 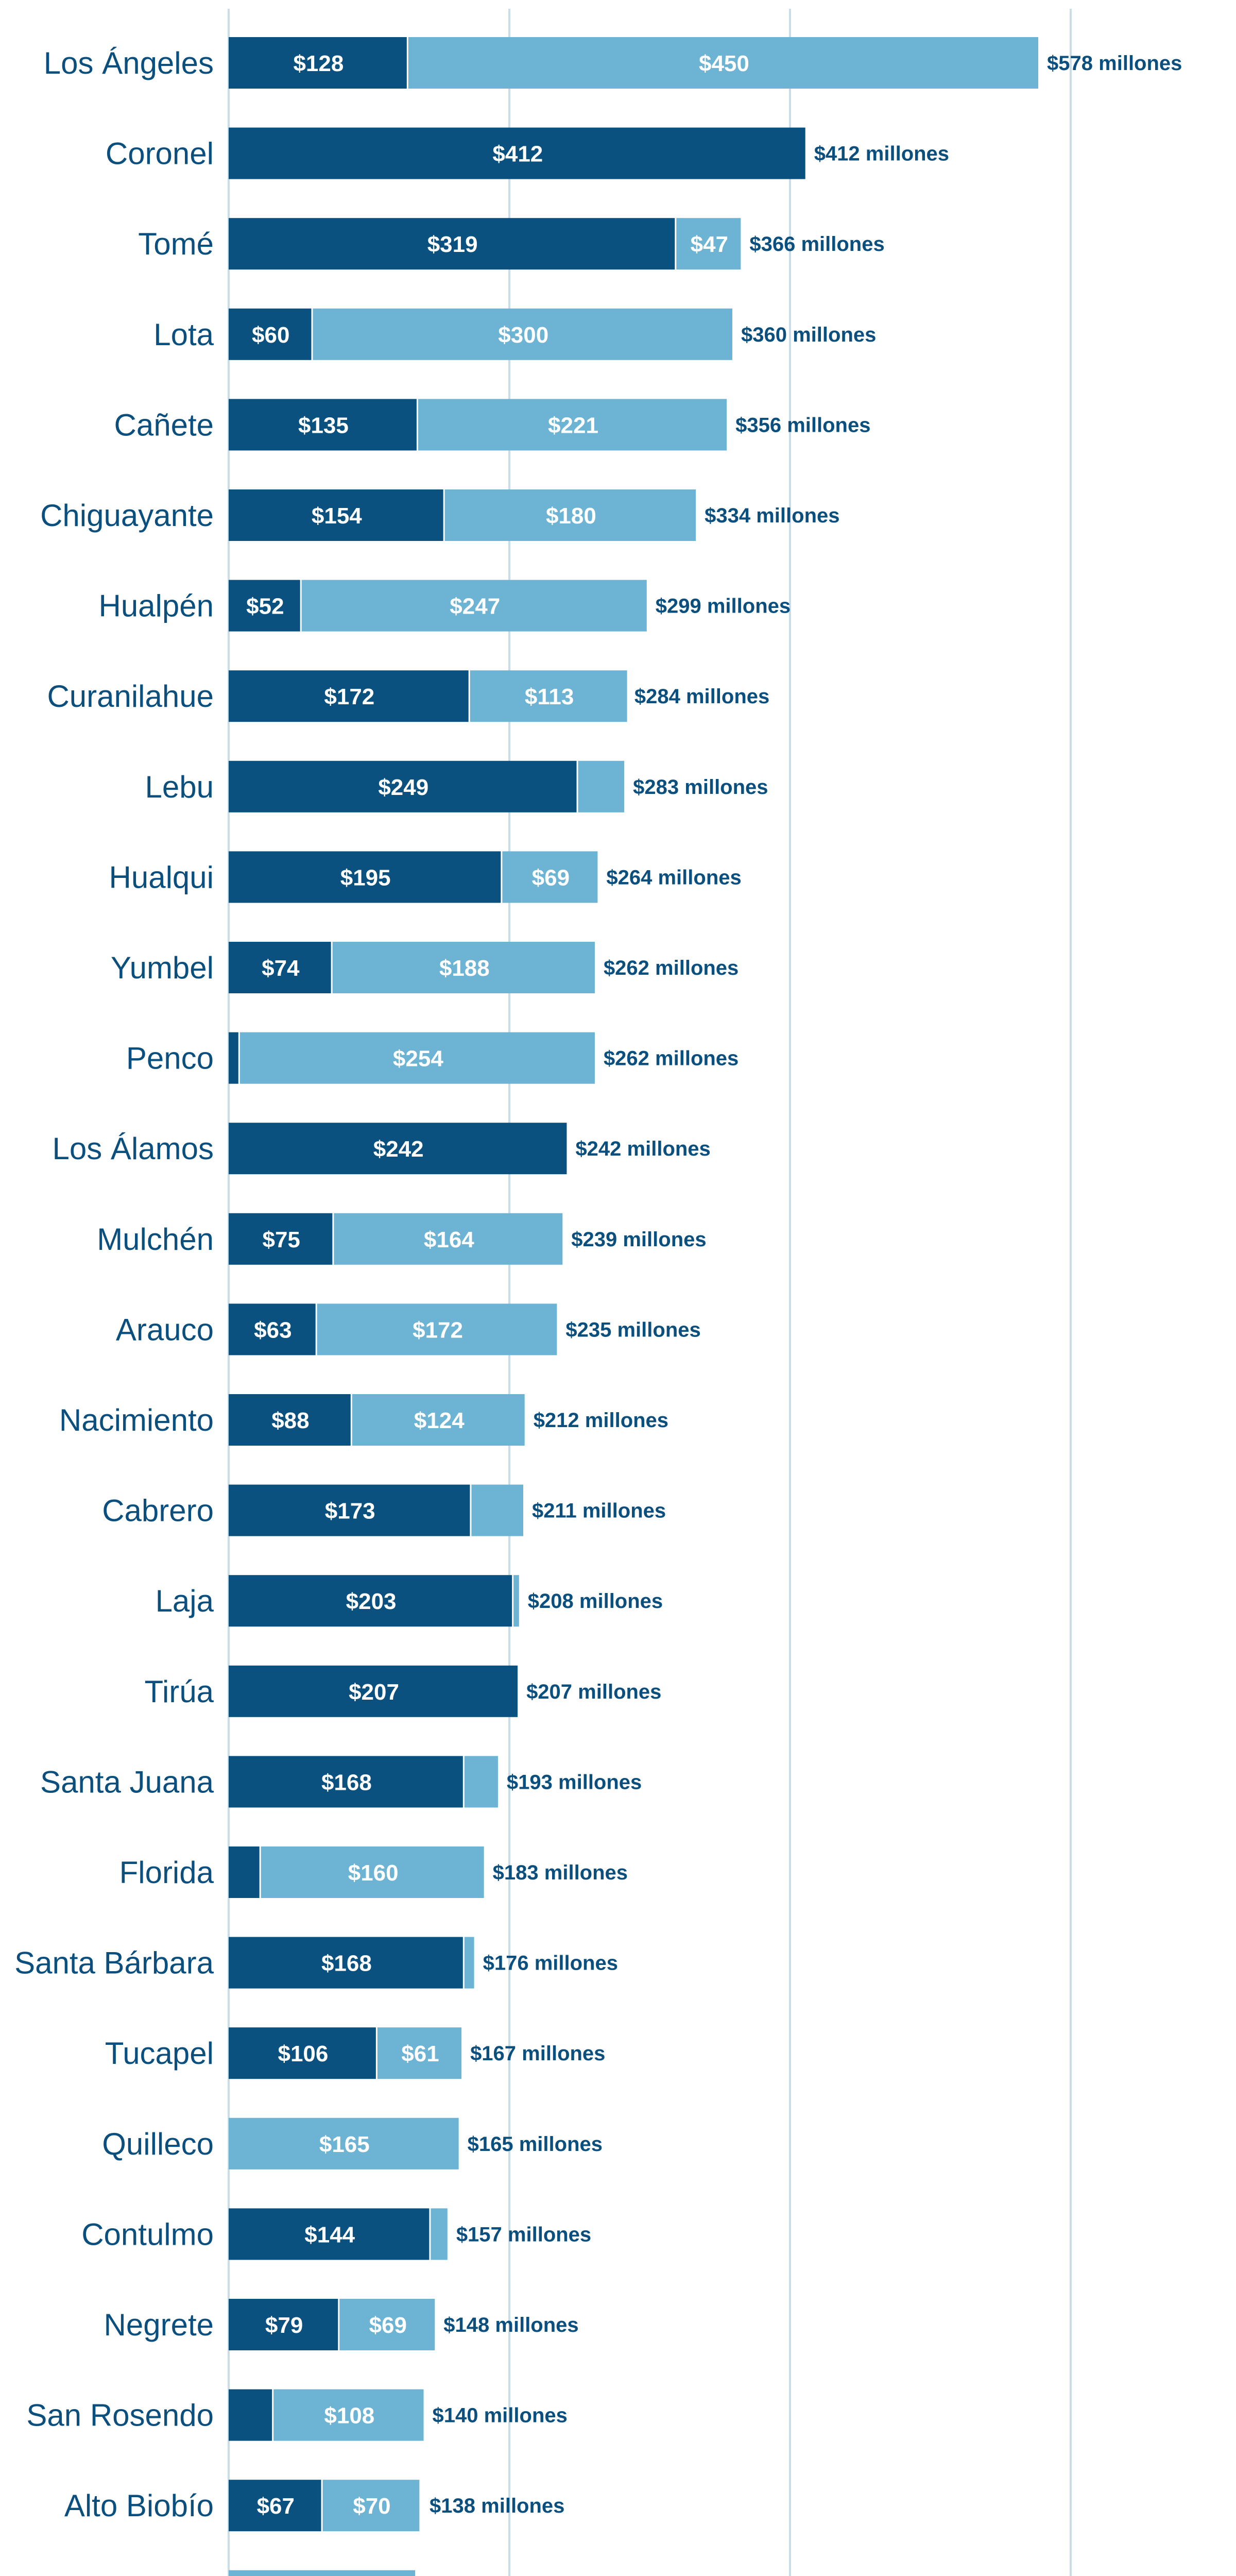 I want to click on bar-gasto-label: $63, so click(x=273, y=1330).